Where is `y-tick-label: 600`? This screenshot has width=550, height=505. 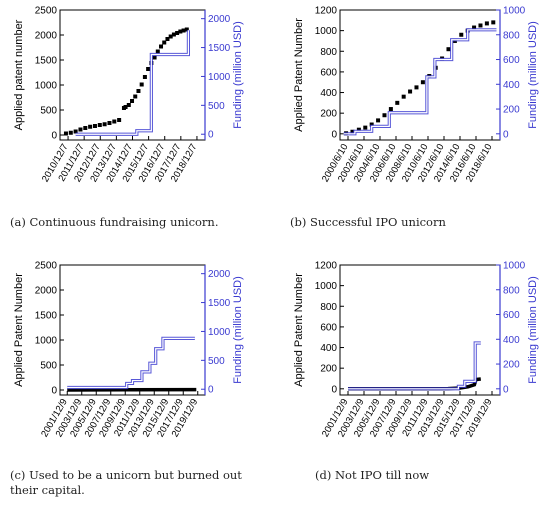 y-tick-label: 600 is located at coordinates (328, 72).